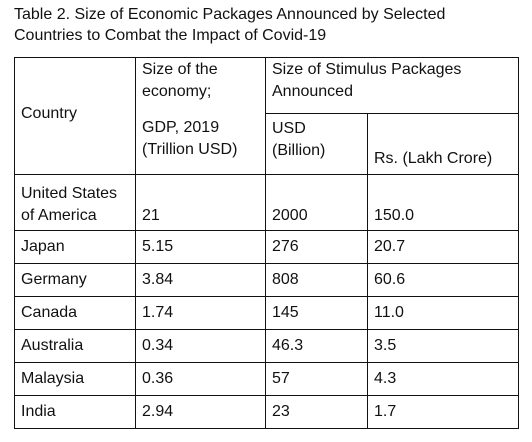  What do you see at coordinates (200, 412) in the screenshot?
I see `gdp-cell: 2.94` at bounding box center [200, 412].